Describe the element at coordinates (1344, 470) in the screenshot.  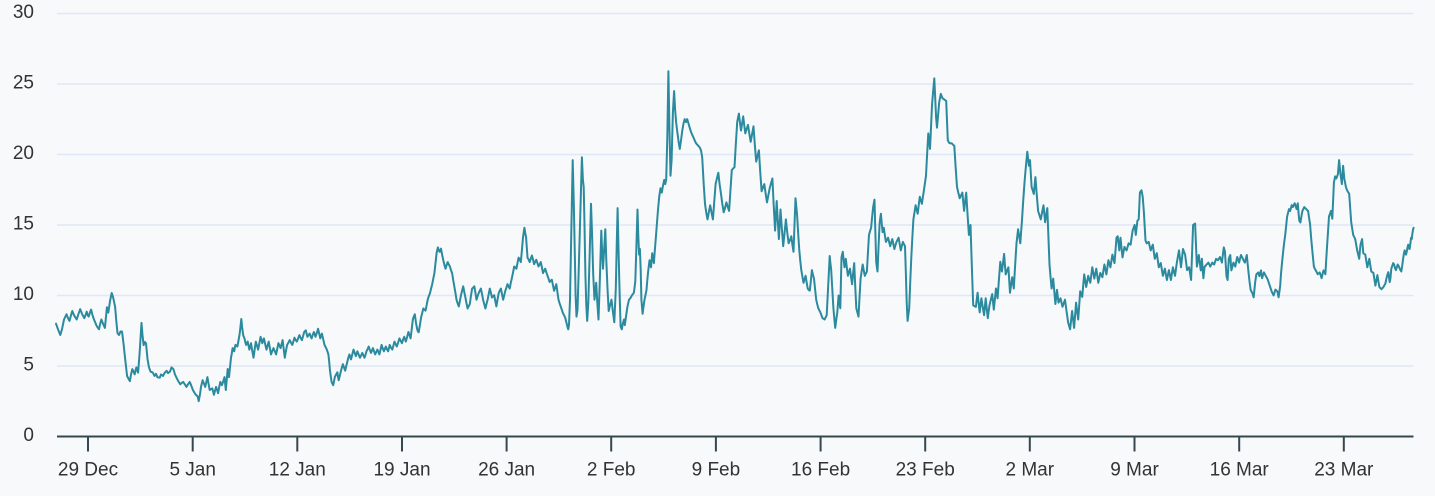
I see `svg-text: 23 Mar` at that location.